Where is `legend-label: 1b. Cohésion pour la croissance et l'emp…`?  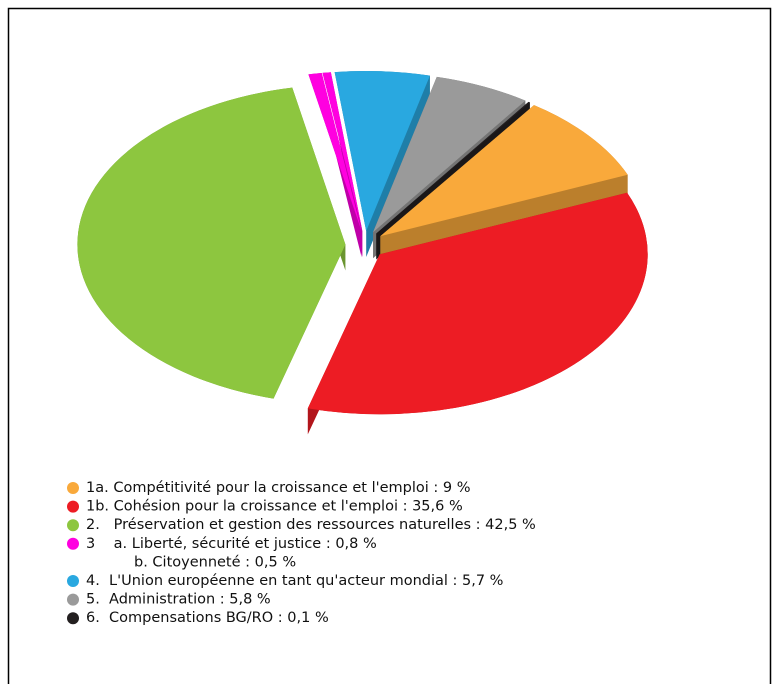
legend-label: 1b. Cohésion pour la croissance et l'emp… is located at coordinates (274, 507).